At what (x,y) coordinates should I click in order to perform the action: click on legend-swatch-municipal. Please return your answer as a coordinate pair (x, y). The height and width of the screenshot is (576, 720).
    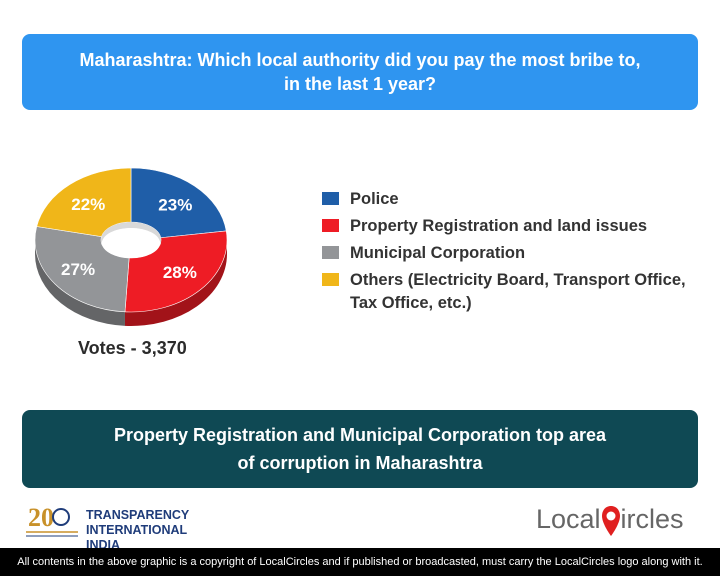
    Looking at the image, I should click on (330, 252).